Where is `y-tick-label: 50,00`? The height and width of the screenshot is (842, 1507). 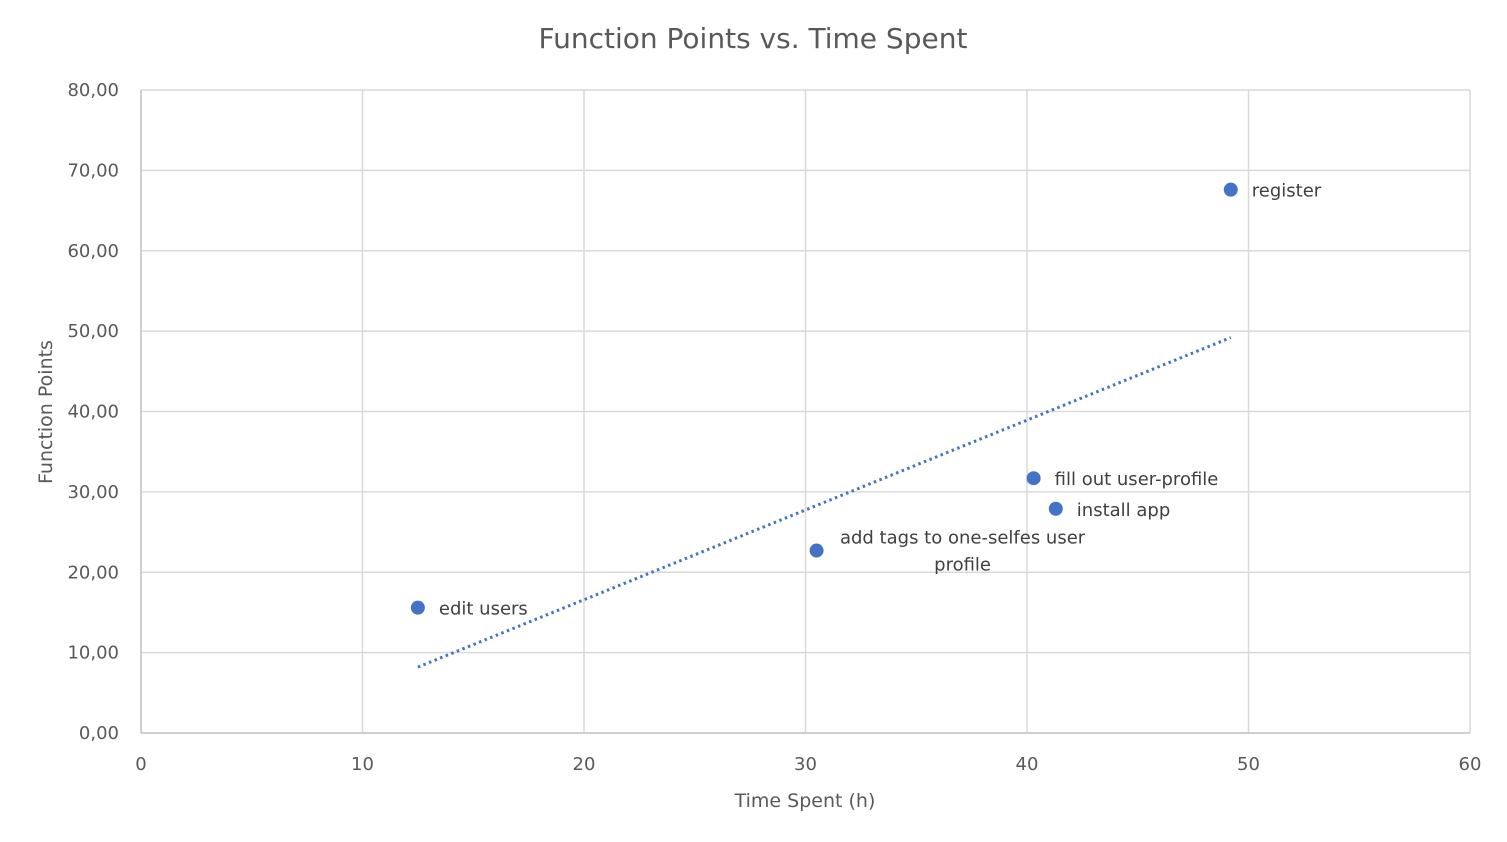
y-tick-label: 50,00 is located at coordinates (93, 331).